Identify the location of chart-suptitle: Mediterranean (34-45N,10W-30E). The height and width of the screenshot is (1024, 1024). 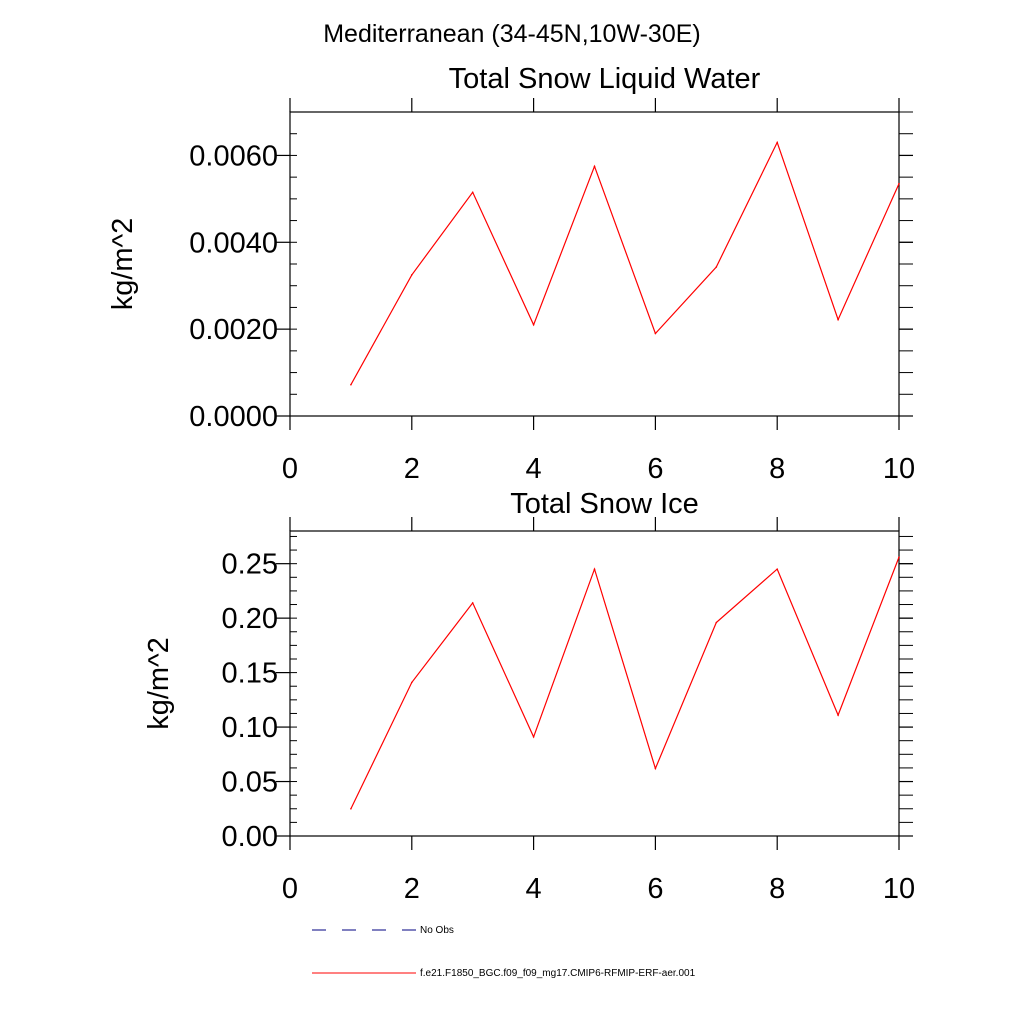
(512, 34).